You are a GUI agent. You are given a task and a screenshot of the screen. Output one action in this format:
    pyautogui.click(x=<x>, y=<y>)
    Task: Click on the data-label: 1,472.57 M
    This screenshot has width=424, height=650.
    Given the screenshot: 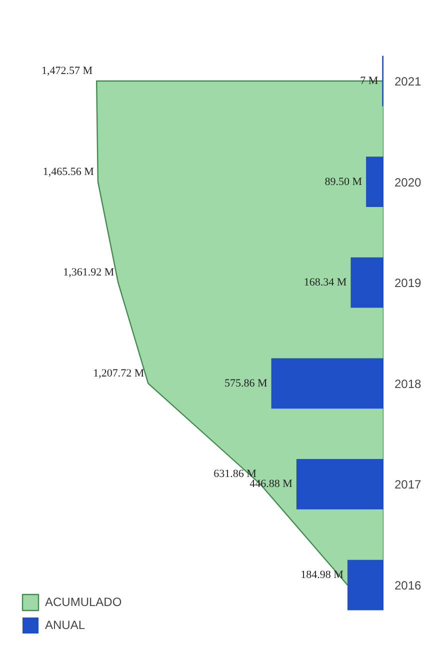 What is the action you would take?
    pyautogui.click(x=67, y=70)
    